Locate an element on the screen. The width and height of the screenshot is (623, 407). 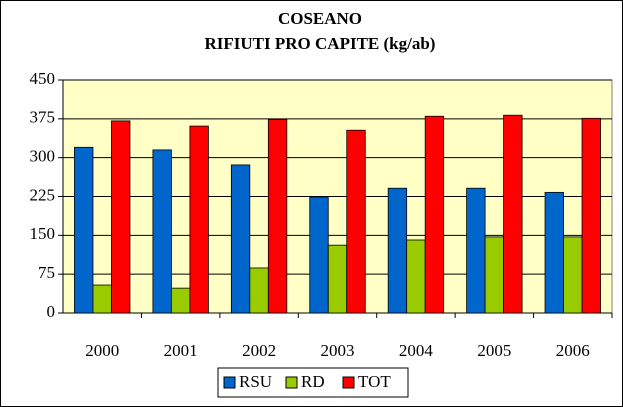
legend-items: RSU RD TOT is located at coordinates (307, 381).